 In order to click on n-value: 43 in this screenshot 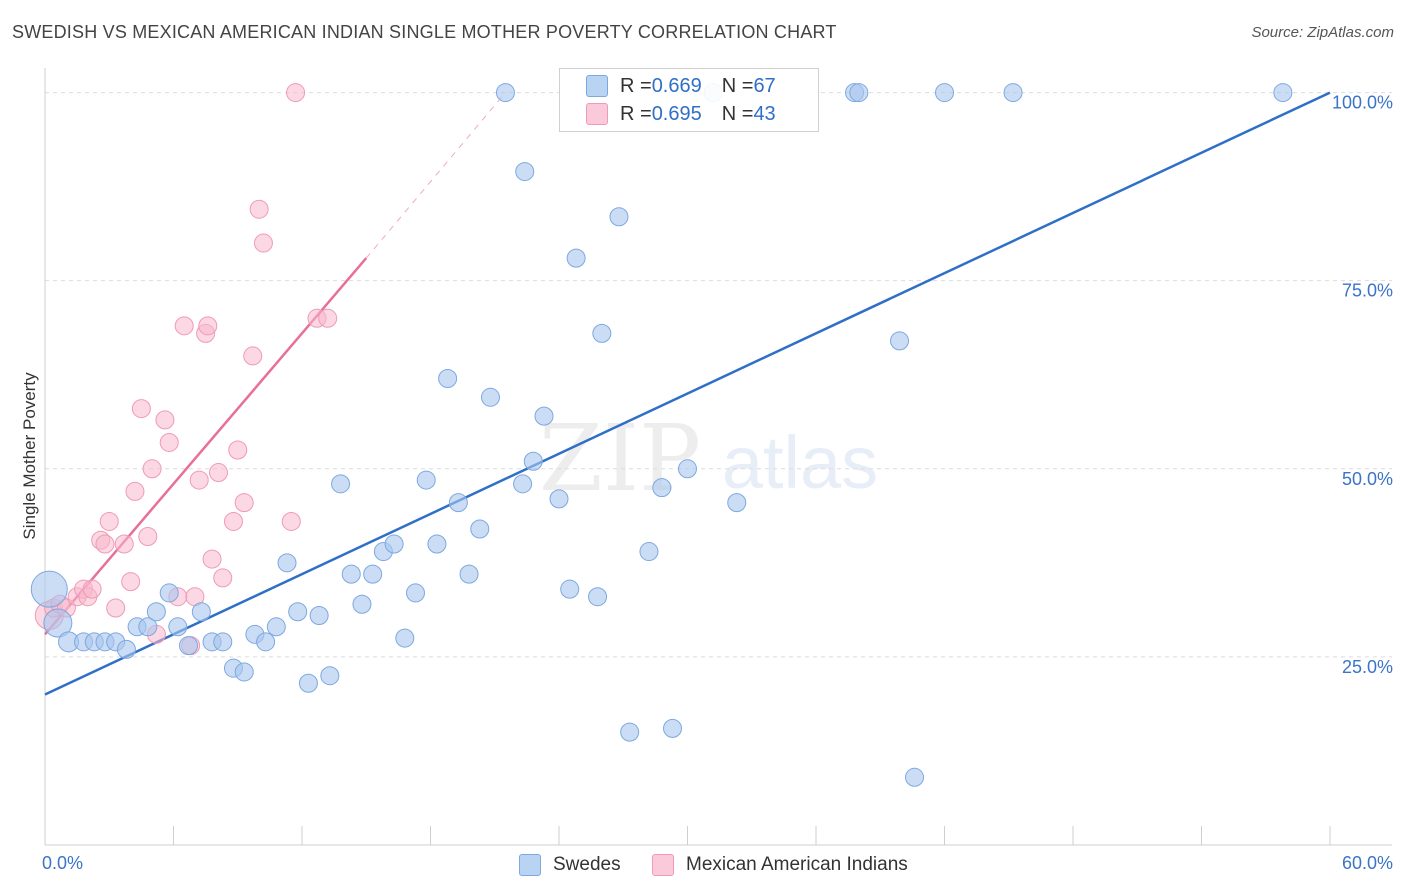, I will do `click(764, 113)`.